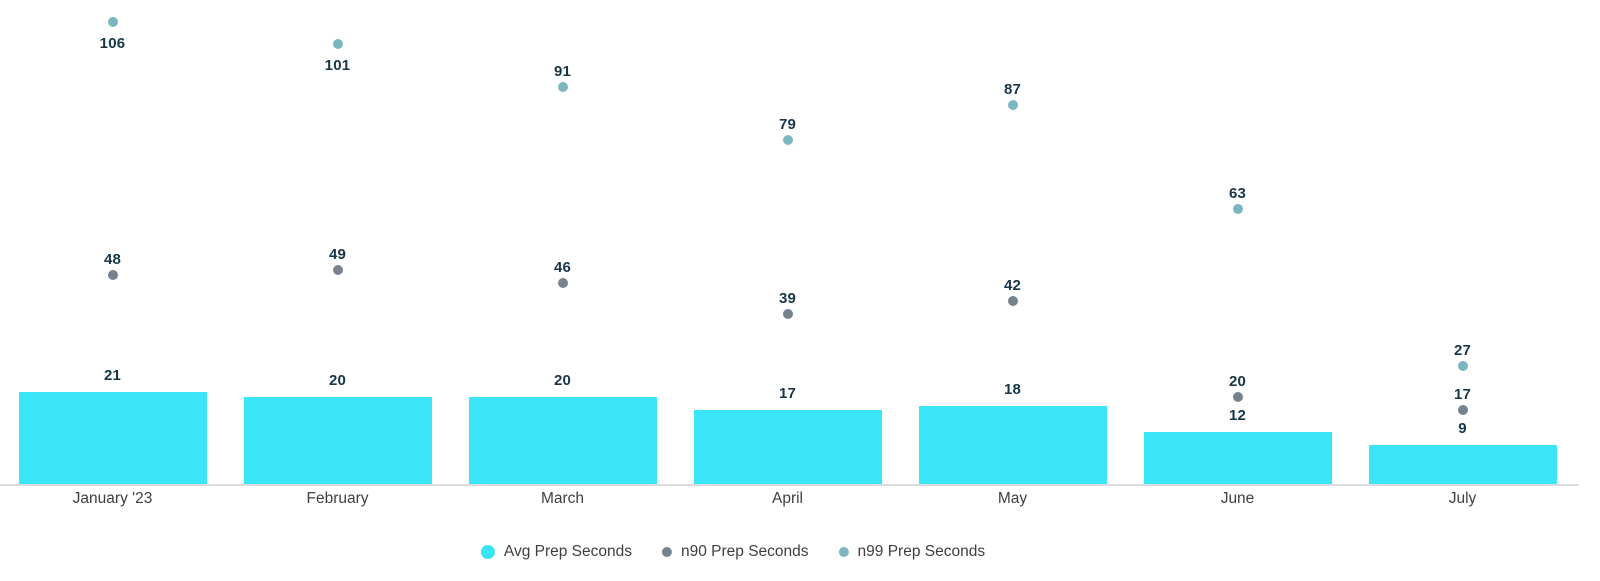 This screenshot has height=581, width=1600. I want to click on x-axis-line, so click(789, 485).